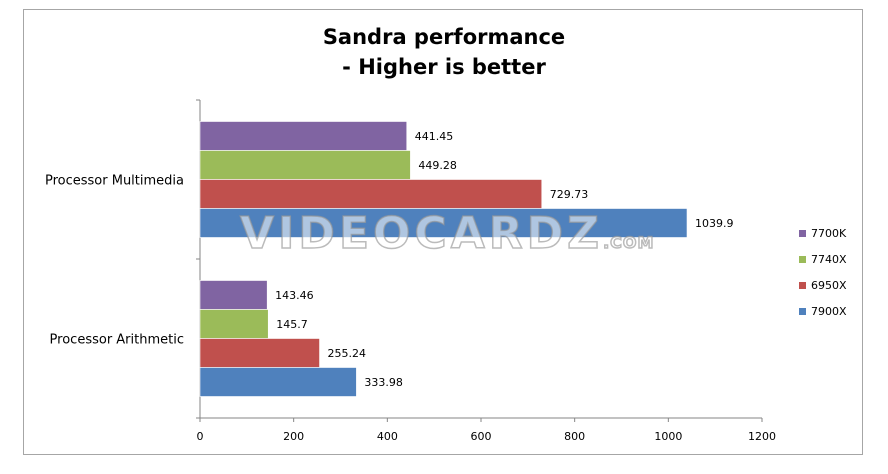 This screenshot has width=888, height=474. Describe the element at coordinates (569, 194) in the screenshot. I see `data-label: 729.73` at that location.